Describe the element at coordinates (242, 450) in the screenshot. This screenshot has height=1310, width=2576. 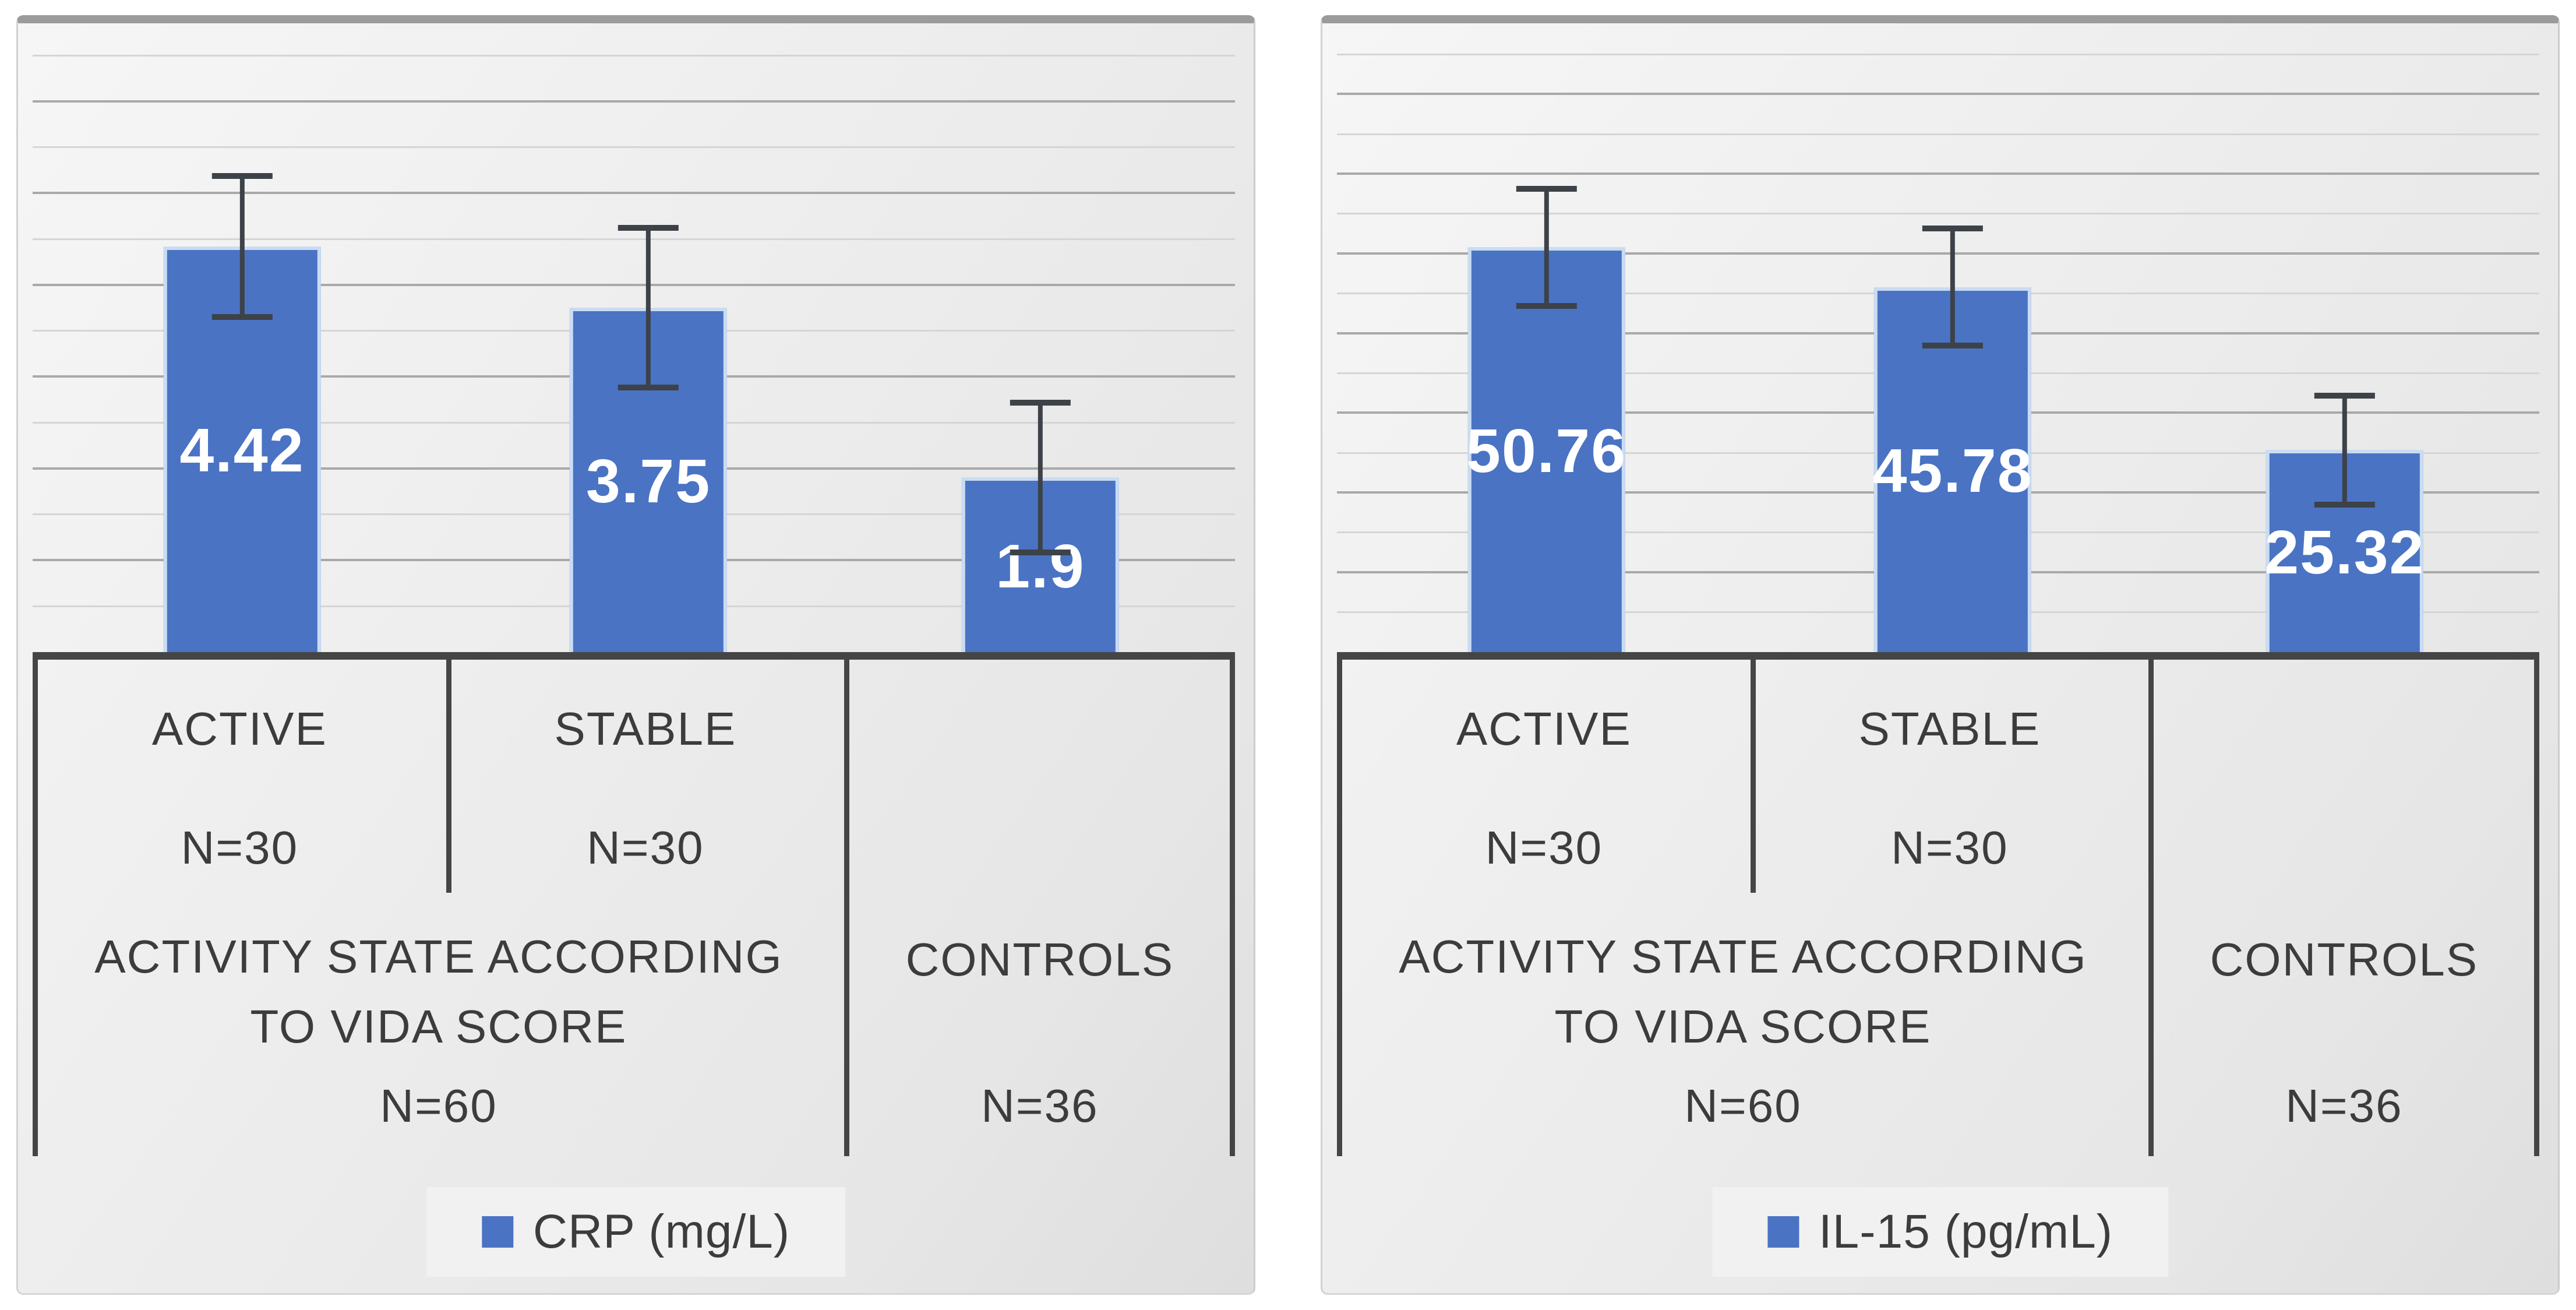
I see `crp-data-label-active: 4.42` at that location.